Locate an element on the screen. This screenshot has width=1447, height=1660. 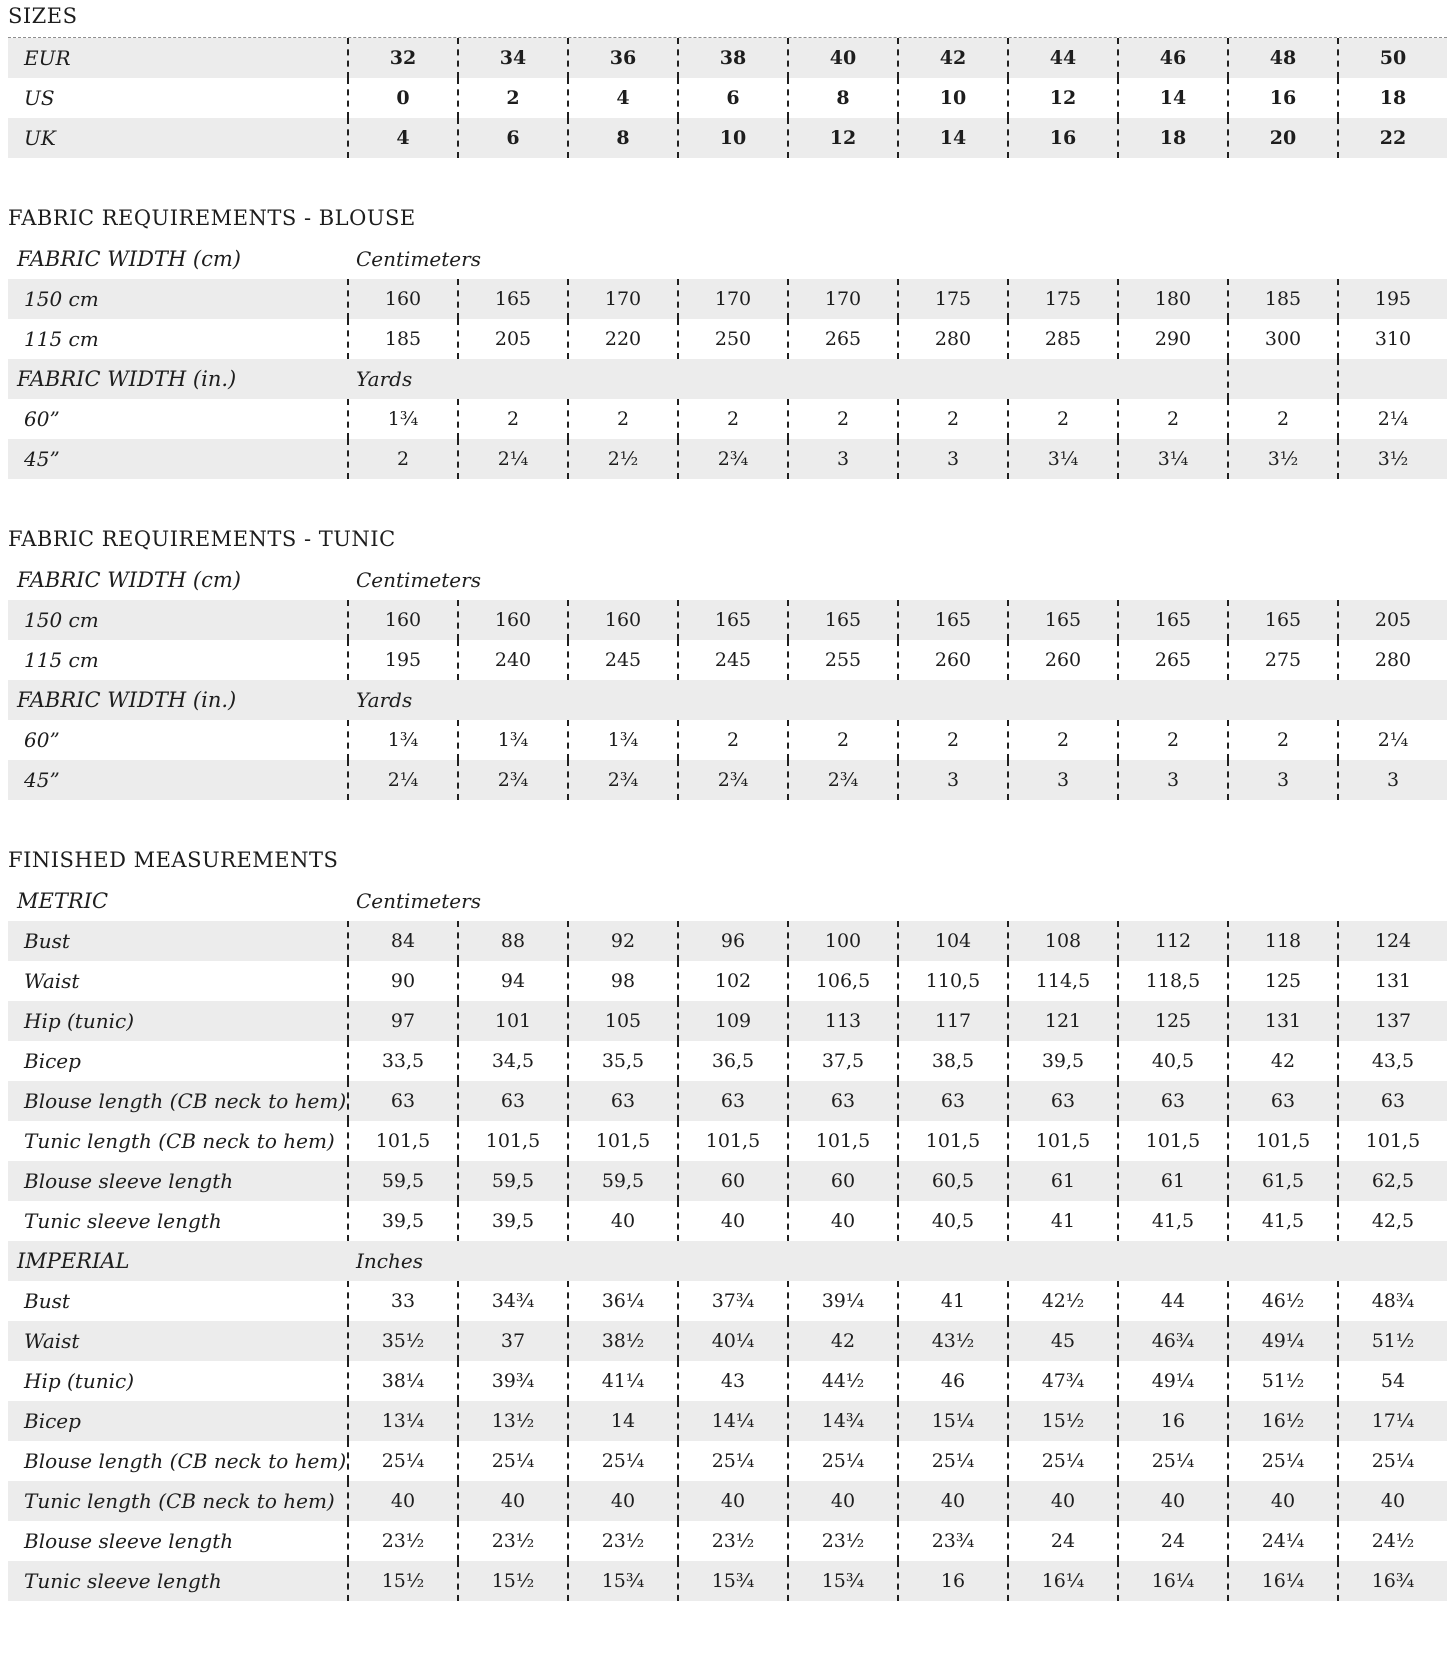
table-cell: 310 is located at coordinates (1392, 339).